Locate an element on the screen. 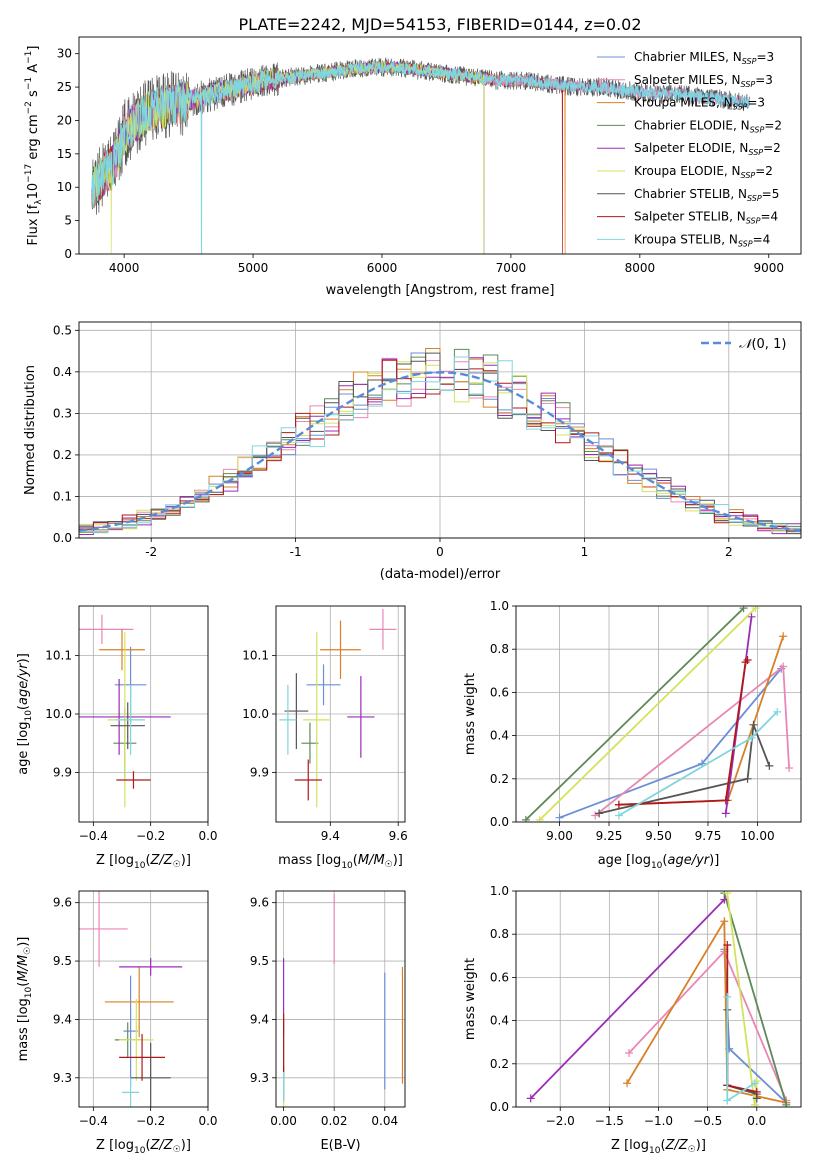  age-vs-Z-ylabel: age [log10(age/yr)] is located at coordinates (25, 714).